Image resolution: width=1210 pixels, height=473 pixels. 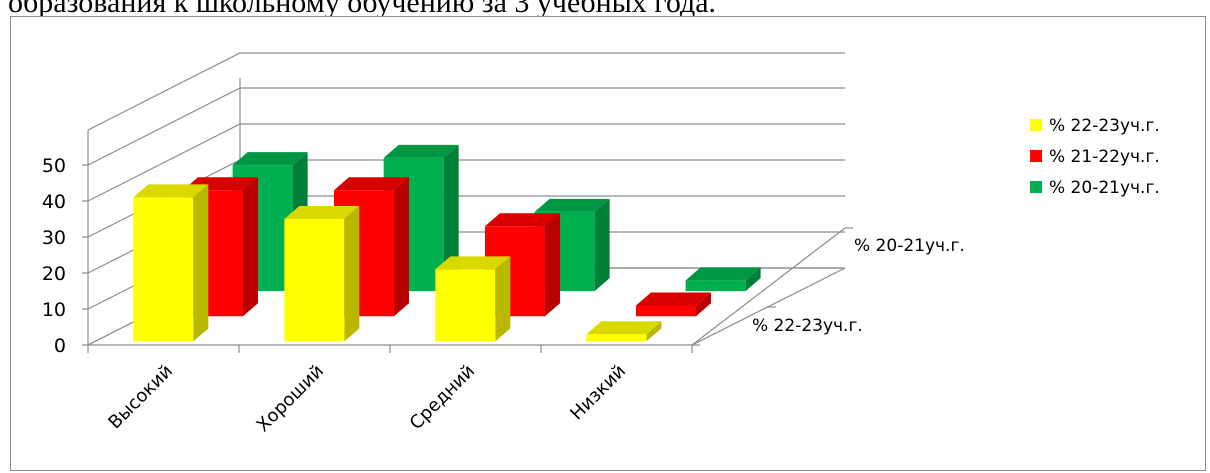 What do you see at coordinates (1104, 157) in the screenshot?
I see `legend-label-1: % 21-22уч.г.` at bounding box center [1104, 157].